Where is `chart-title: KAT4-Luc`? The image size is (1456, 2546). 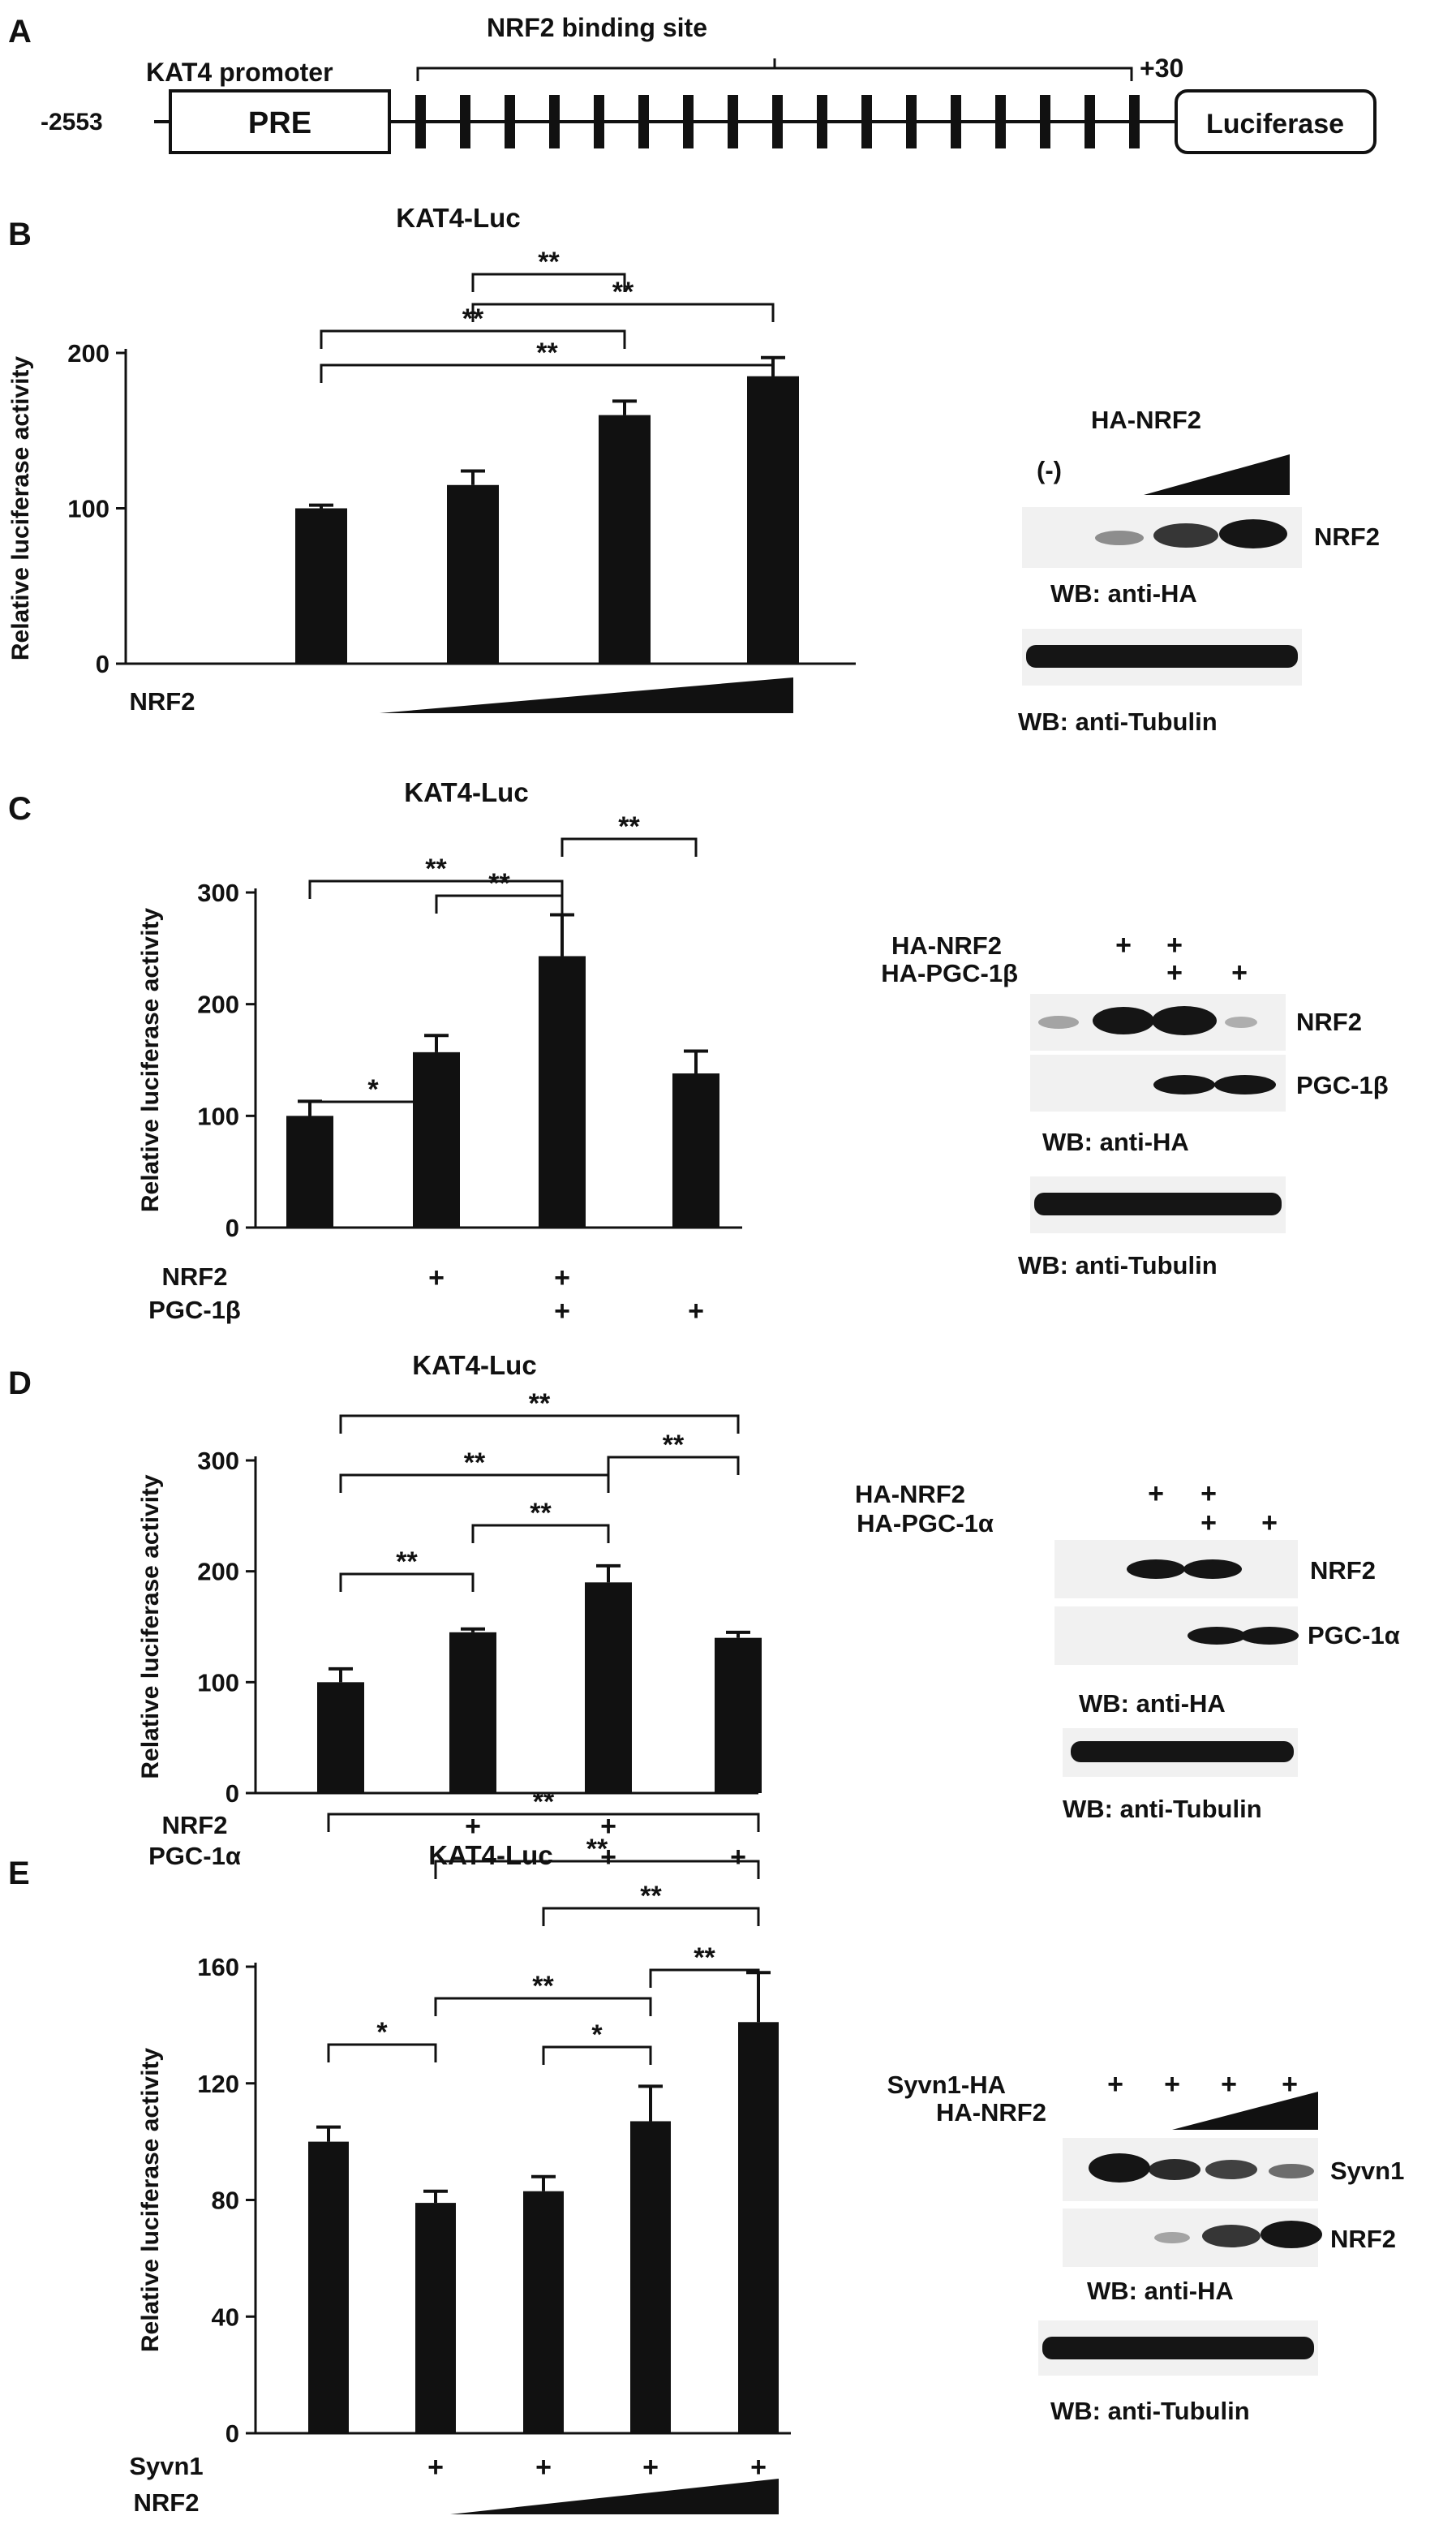 chart-title: KAT4-Luc is located at coordinates (466, 792).